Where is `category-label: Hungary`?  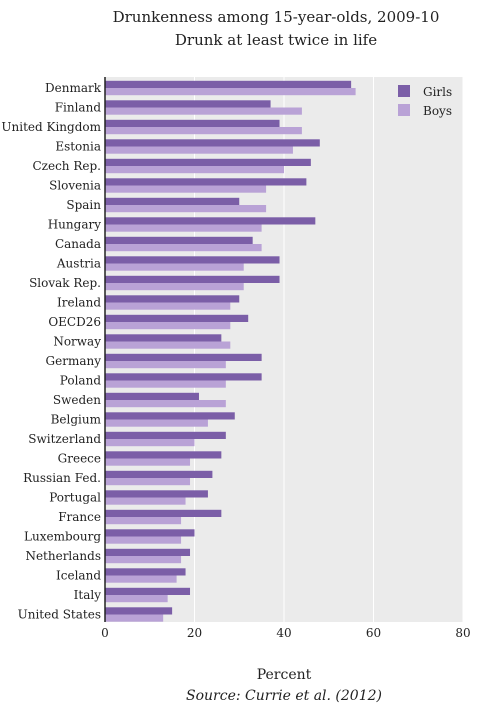 category-label: Hungary is located at coordinates (74, 225).